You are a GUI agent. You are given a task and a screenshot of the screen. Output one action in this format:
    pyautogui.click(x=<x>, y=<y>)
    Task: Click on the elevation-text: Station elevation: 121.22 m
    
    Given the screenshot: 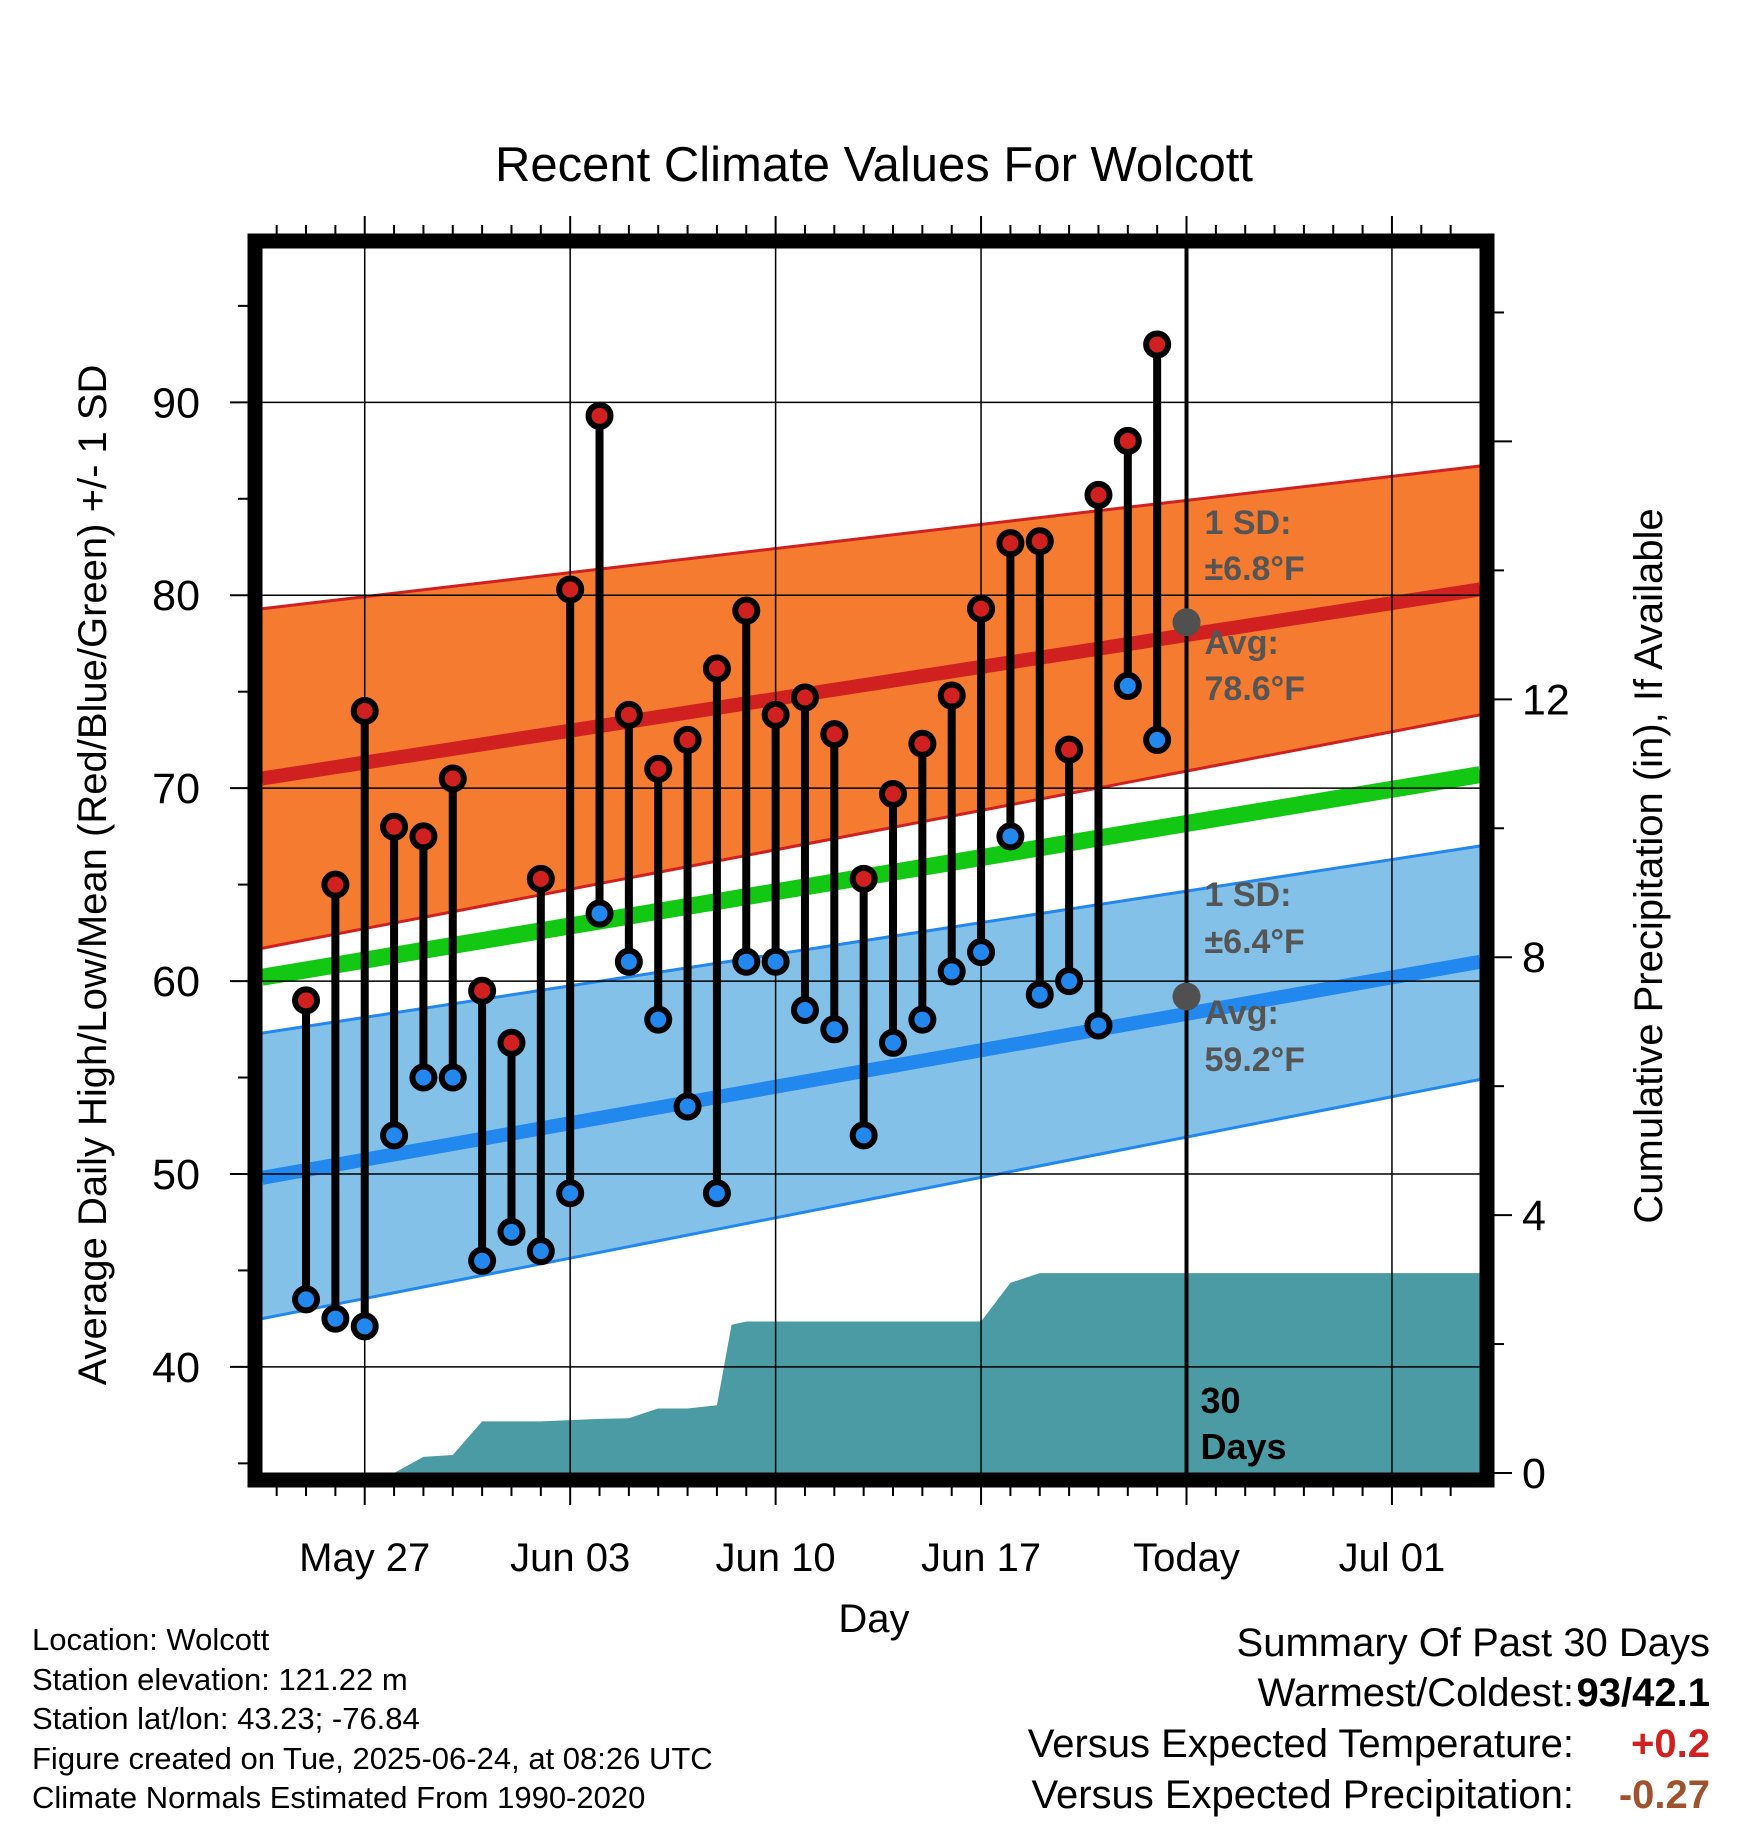 What is the action you would take?
    pyautogui.click(x=220, y=1679)
    